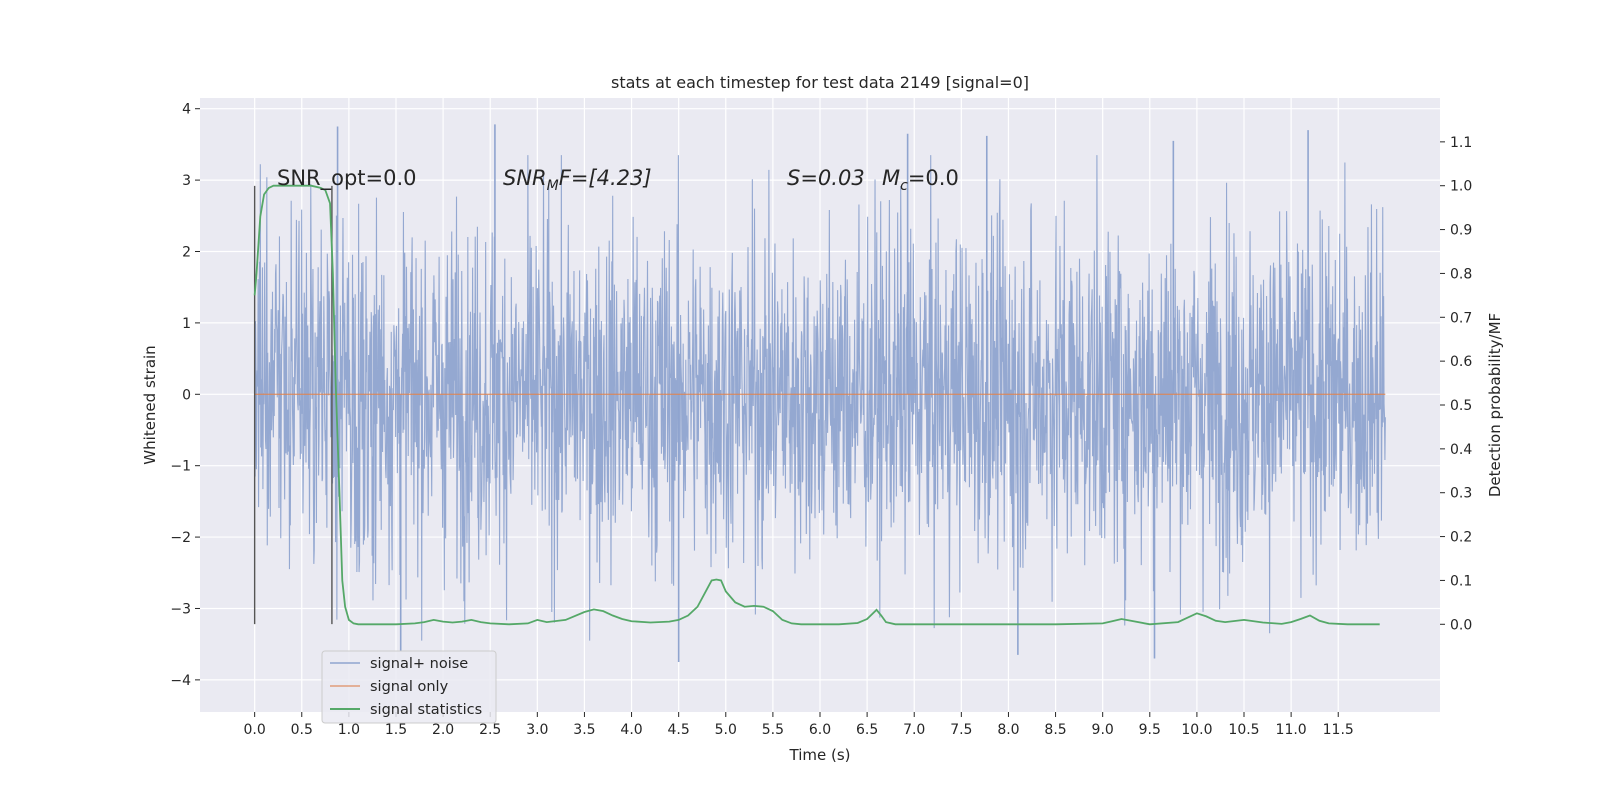  I want to click on x-tick-label: 0.0, so click(255, 730).